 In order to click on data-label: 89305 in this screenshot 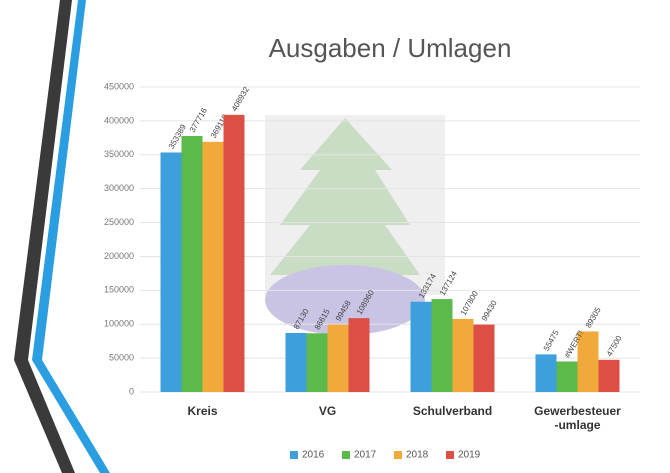, I will do `click(593, 317)`.